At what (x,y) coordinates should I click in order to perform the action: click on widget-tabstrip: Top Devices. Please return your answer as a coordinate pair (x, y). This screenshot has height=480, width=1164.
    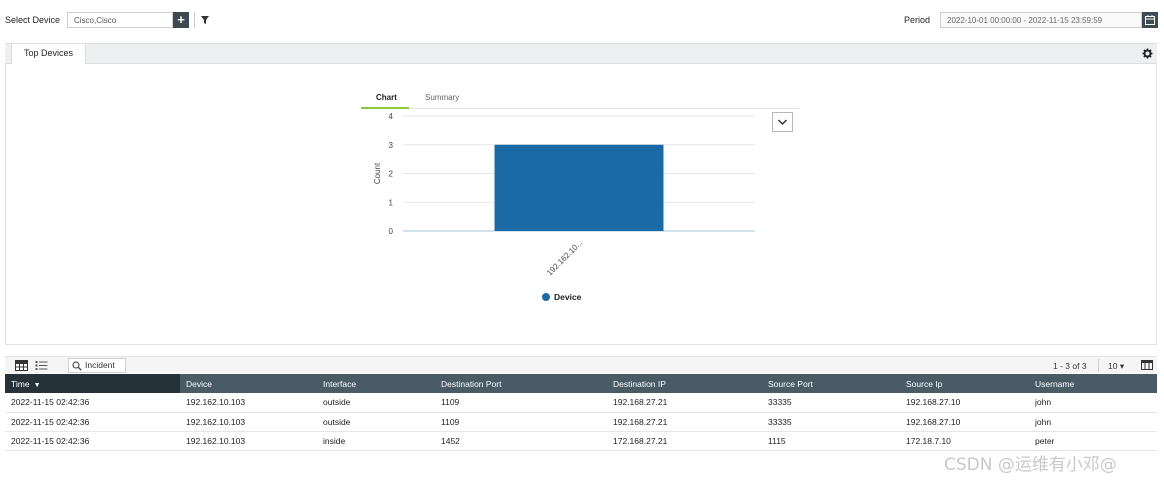
    Looking at the image, I should click on (581, 54).